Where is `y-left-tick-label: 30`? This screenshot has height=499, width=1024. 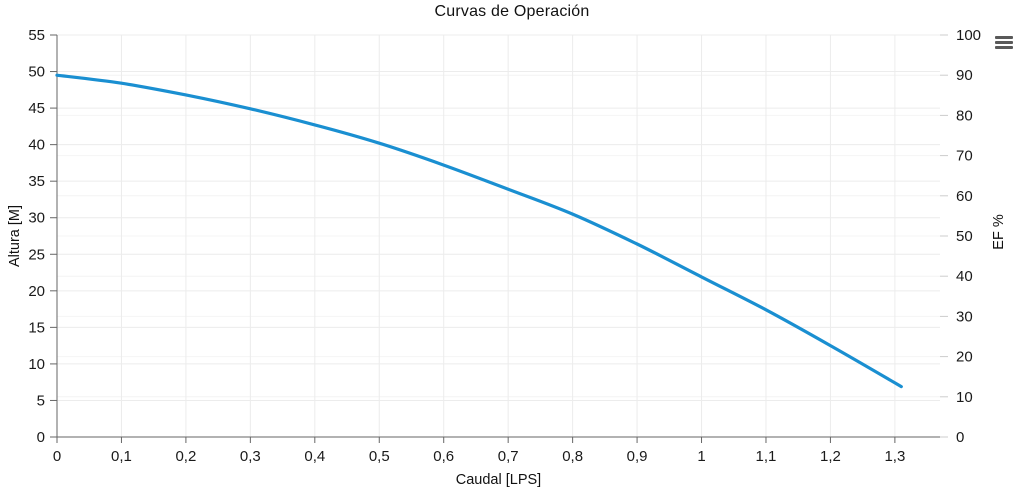
y-left-tick-label: 30 is located at coordinates (36, 218).